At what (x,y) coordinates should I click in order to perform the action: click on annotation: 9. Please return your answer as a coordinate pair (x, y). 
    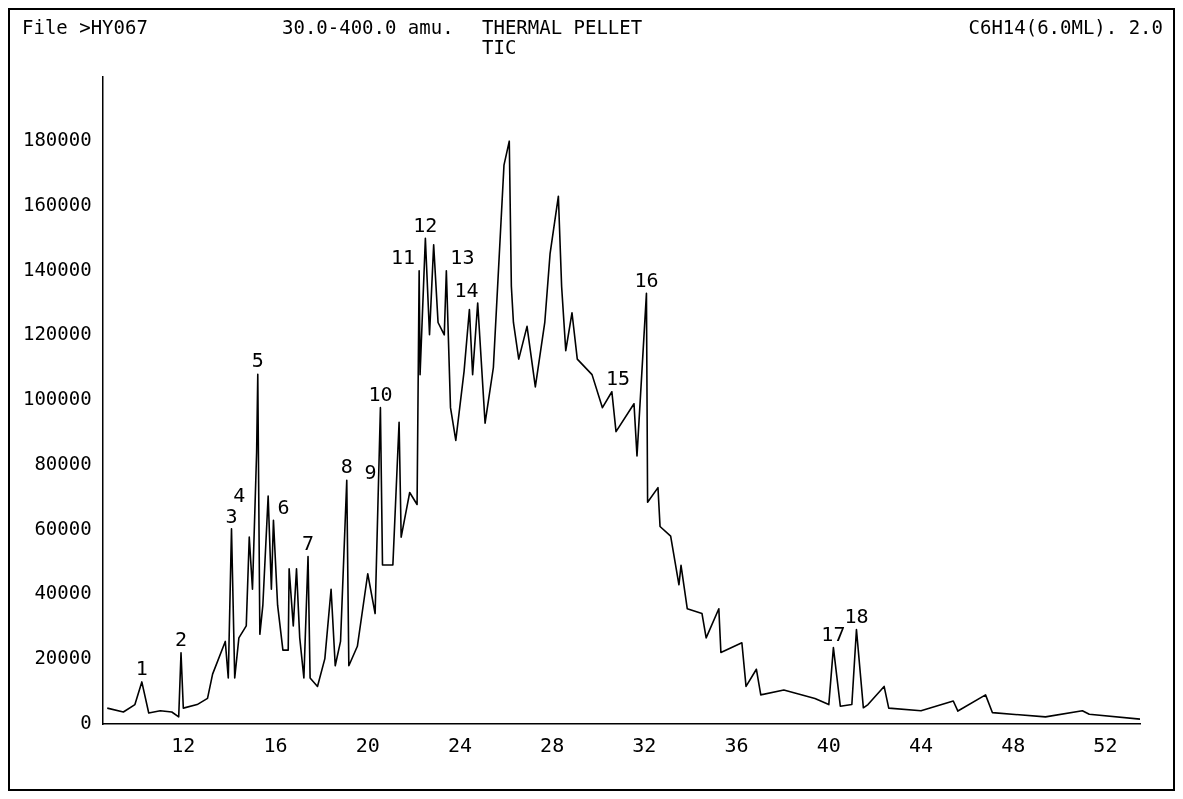
    Looking at the image, I should click on (370, 471).